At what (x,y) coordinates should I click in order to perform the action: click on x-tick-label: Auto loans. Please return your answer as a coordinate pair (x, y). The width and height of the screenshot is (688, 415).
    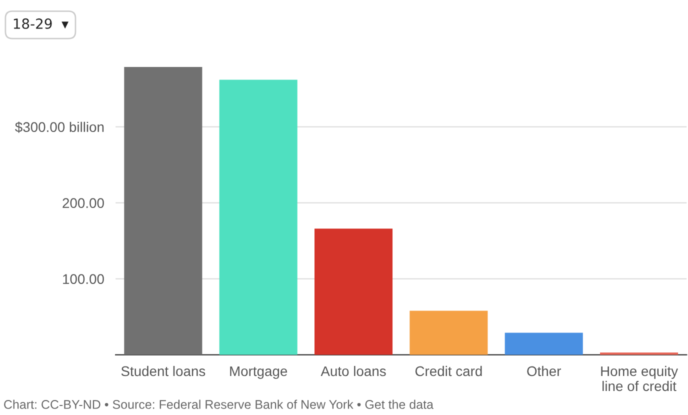
    Looking at the image, I should click on (353, 371).